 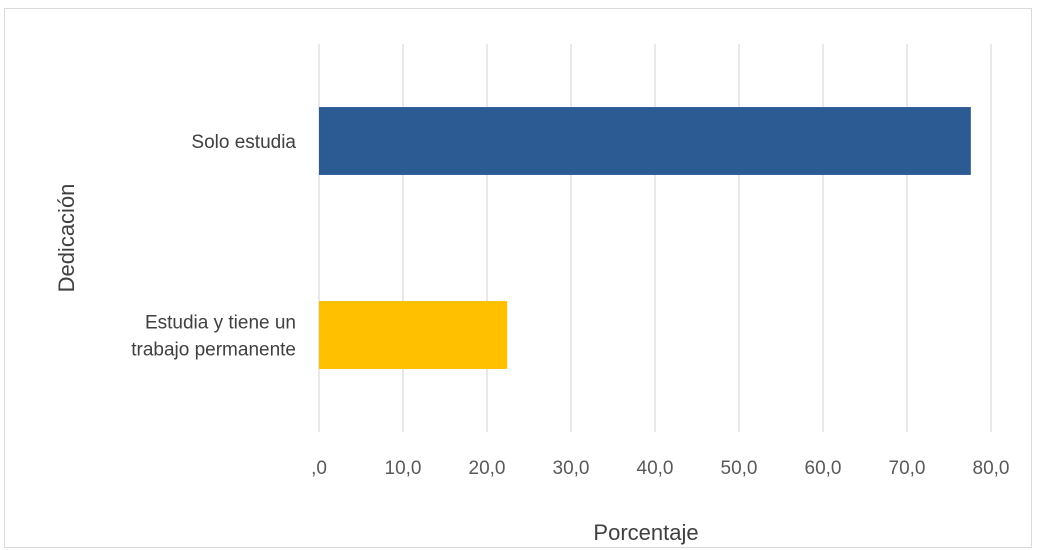 I want to click on x-tick-label: 70,0, so click(x=907, y=468).